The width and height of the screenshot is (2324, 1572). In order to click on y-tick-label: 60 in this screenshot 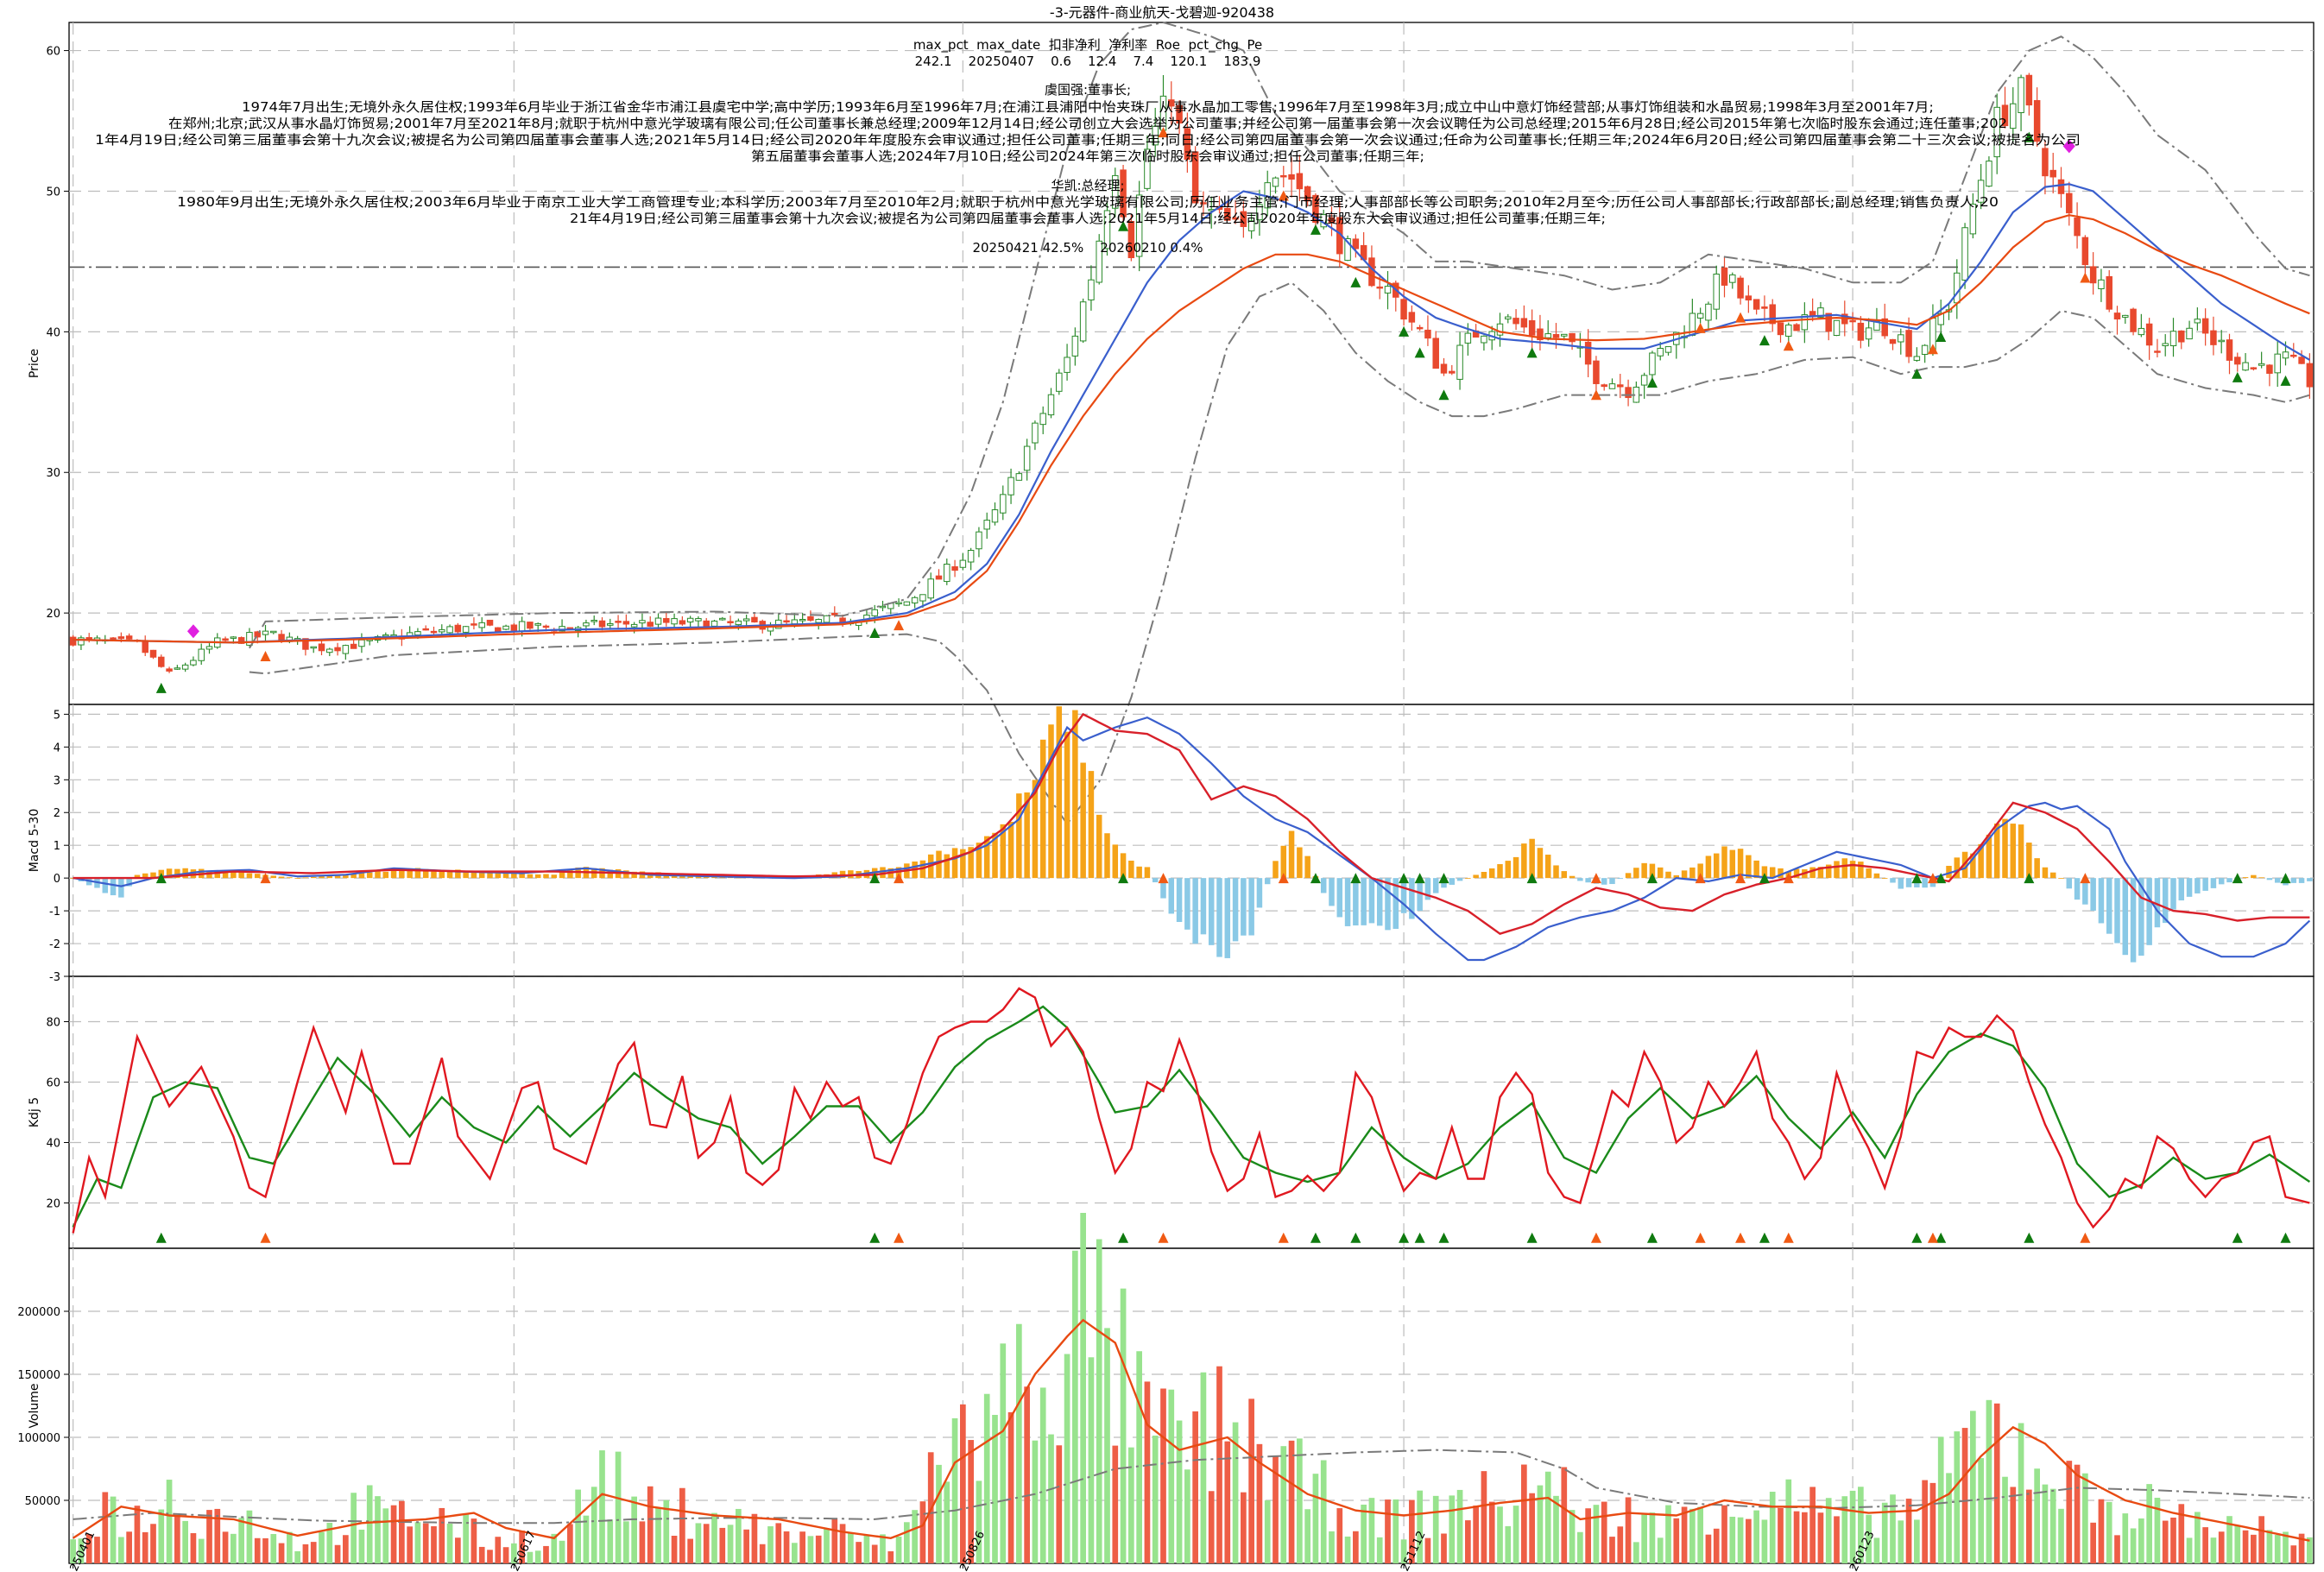, I will do `click(53, 1084)`.